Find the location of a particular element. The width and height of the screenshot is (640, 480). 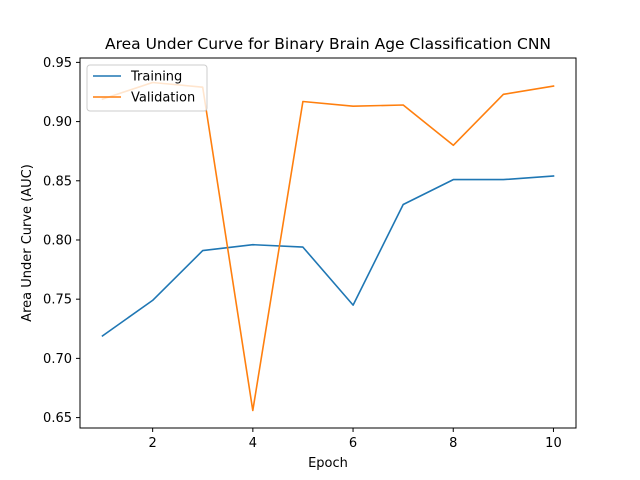

y-tick-label: 0.65 is located at coordinates (57, 418).